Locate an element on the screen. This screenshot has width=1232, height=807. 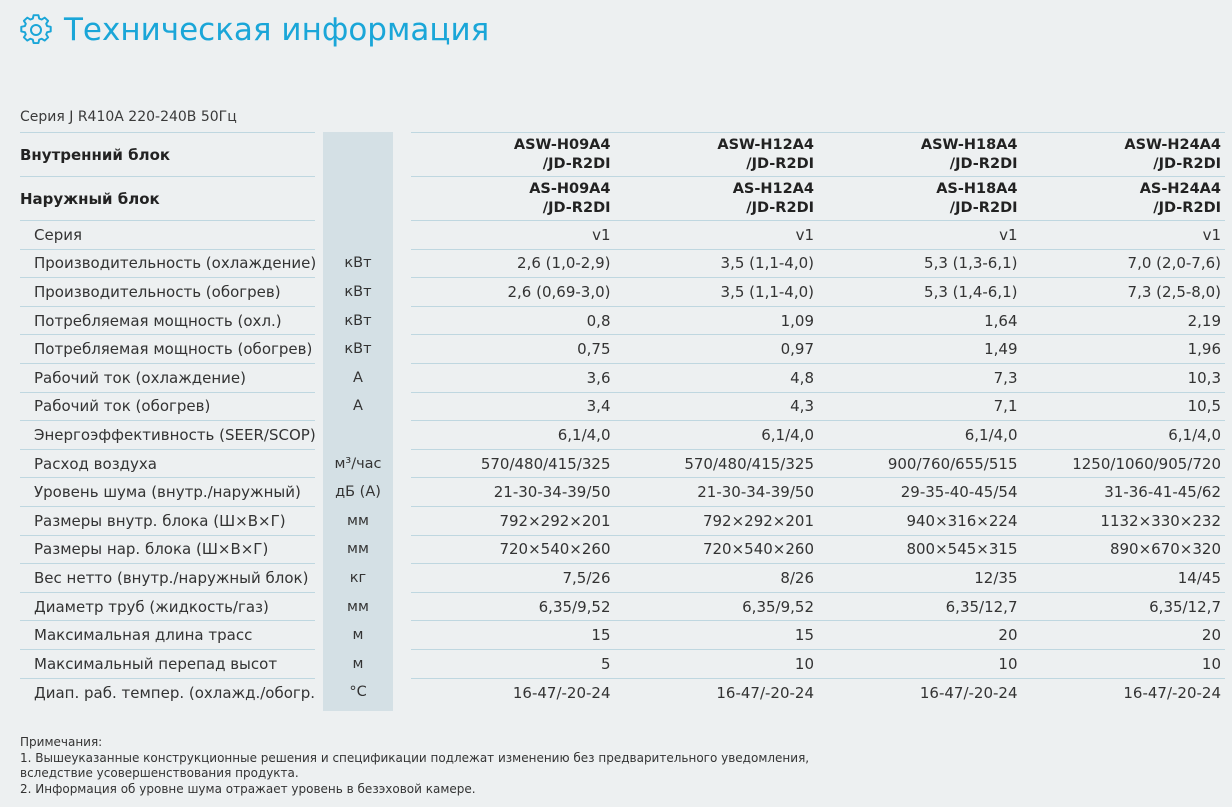
param-unit: м³/час is located at coordinates (358, 463).